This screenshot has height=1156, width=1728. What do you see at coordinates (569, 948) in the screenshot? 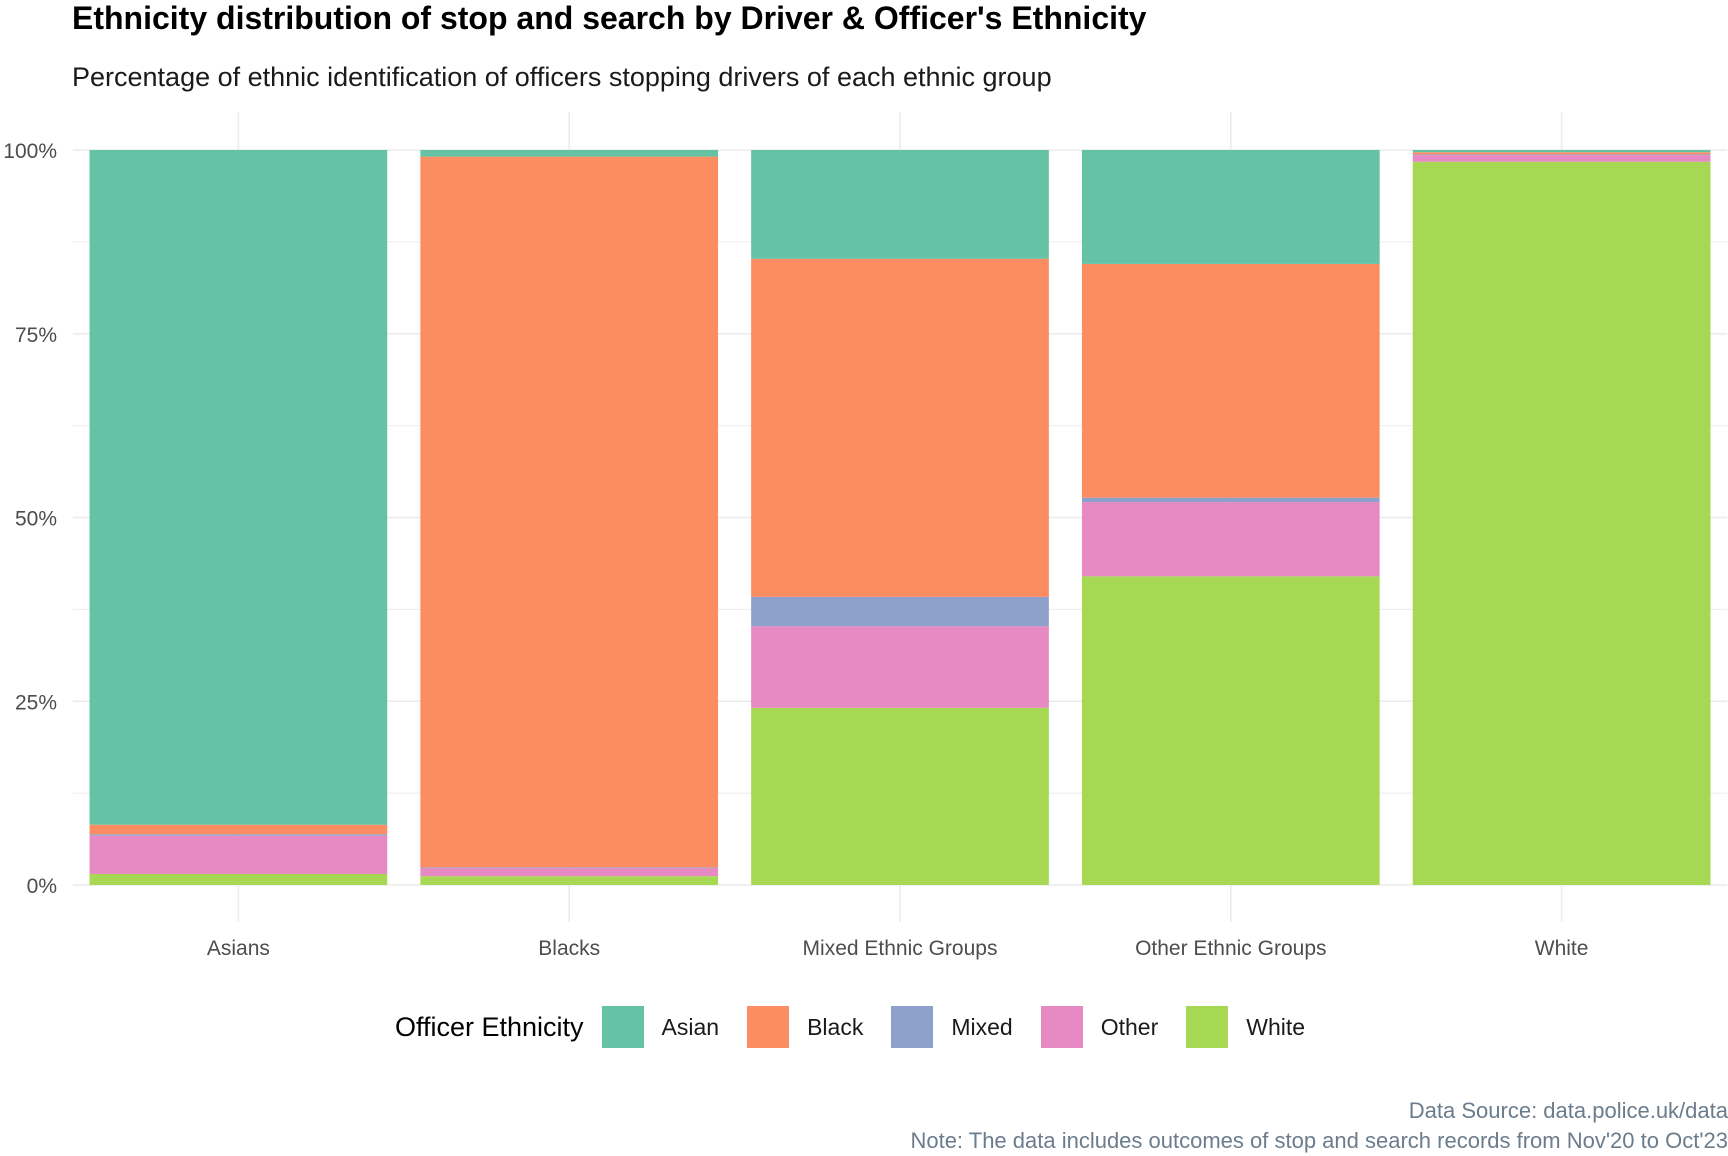
I see `x-tick-label: Blacks` at bounding box center [569, 948].